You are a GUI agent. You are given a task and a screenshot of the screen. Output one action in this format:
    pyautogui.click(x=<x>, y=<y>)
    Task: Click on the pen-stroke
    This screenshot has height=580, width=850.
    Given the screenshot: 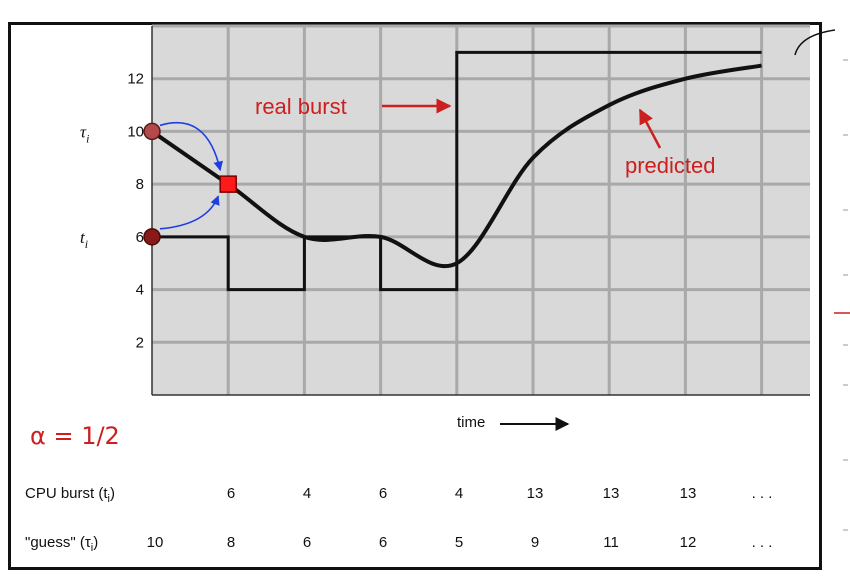 What is the action you would take?
    pyautogui.click(x=815, y=42)
    